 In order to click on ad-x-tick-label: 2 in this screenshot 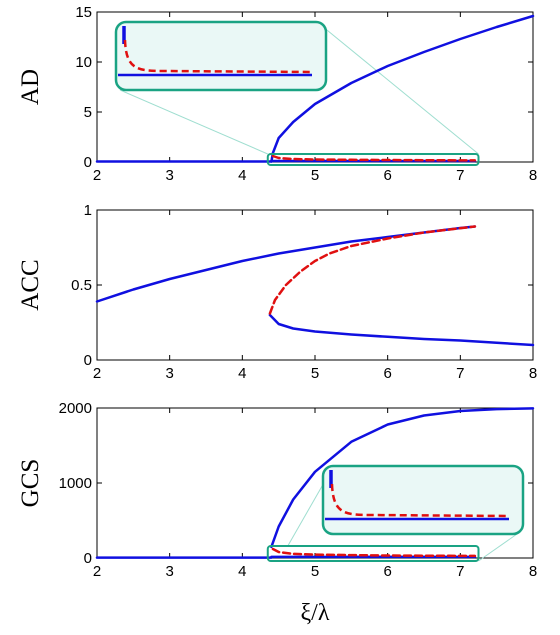, I will do `click(97, 175)`.